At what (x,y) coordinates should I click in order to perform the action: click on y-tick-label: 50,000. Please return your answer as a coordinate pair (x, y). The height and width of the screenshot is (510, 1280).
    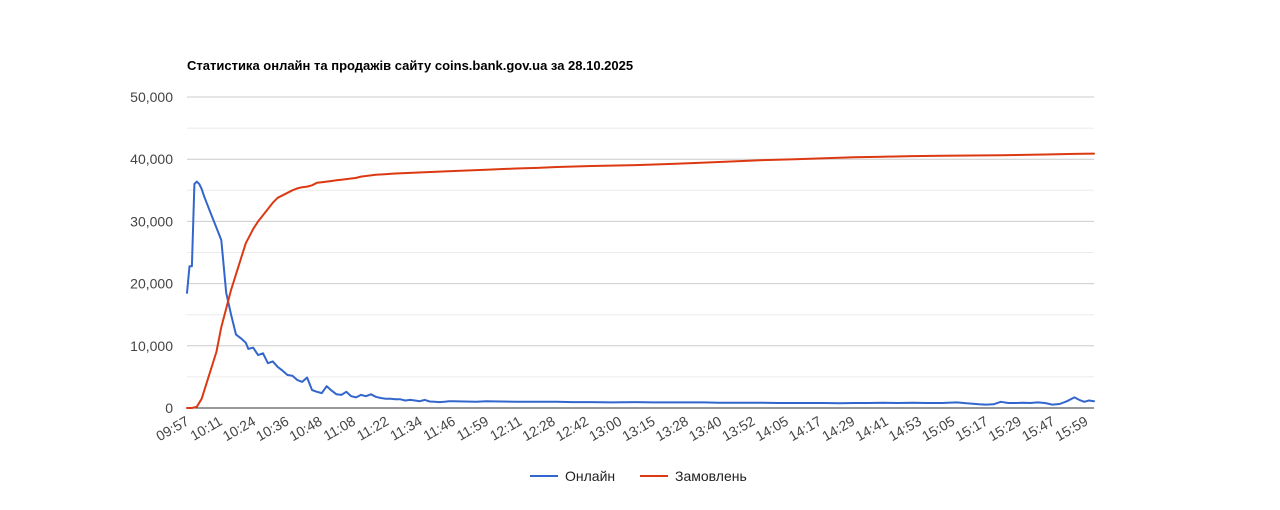
    Looking at the image, I should click on (151, 97).